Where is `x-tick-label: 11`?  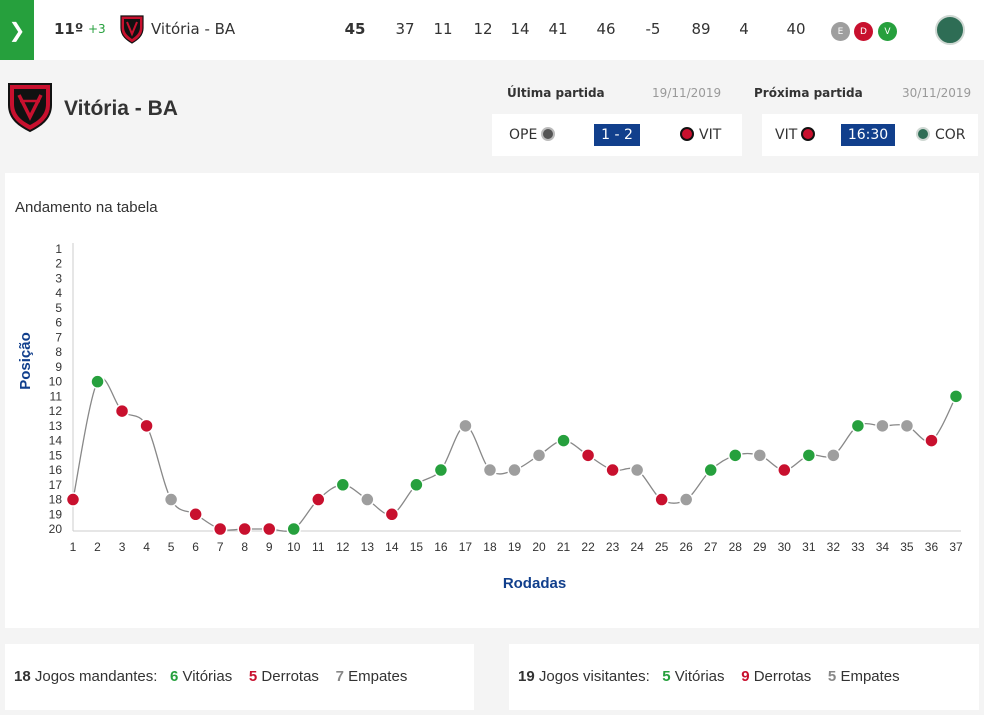
x-tick-label: 11 is located at coordinates (318, 547).